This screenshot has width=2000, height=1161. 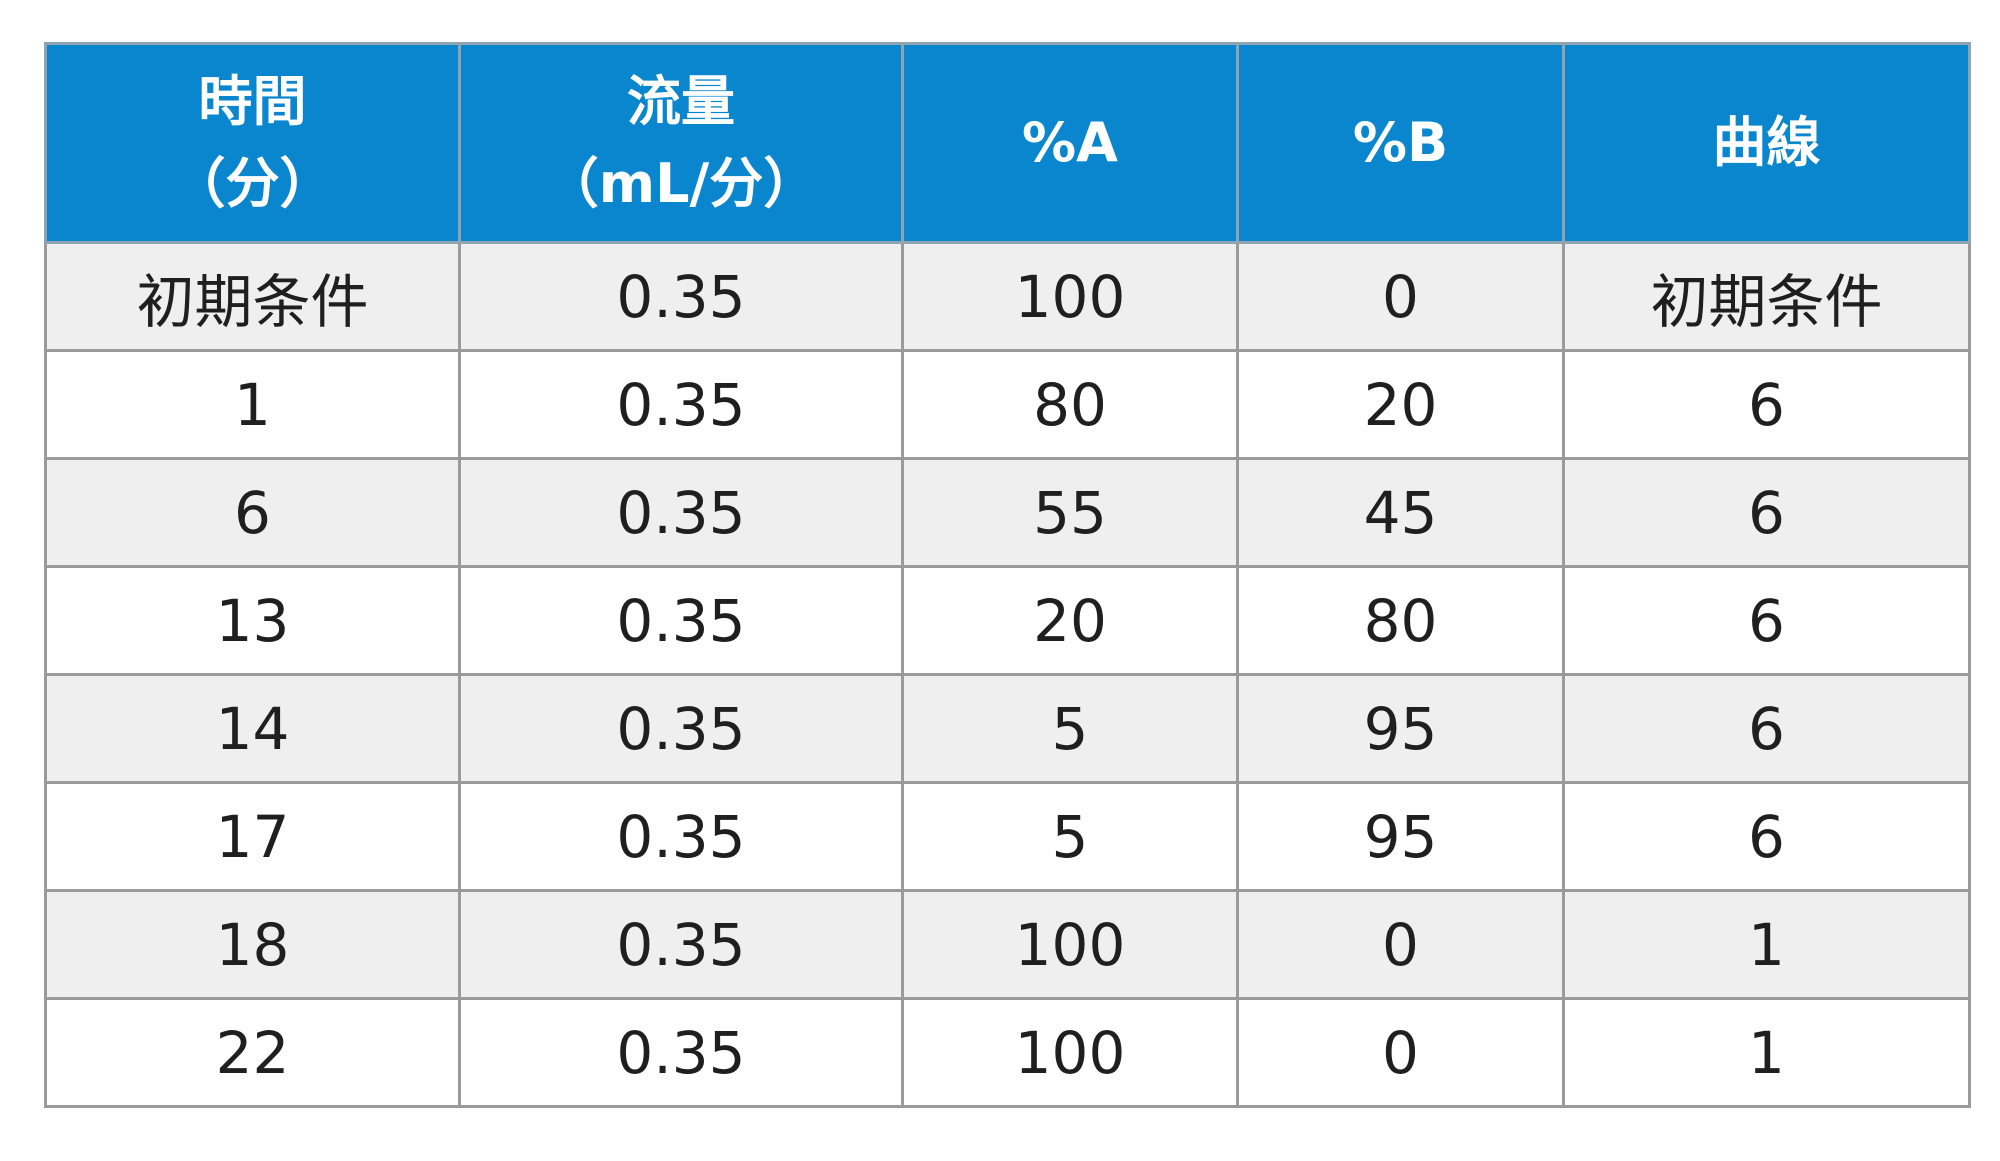 I want to click on cell-percent-b: 20, so click(x=1400, y=404).